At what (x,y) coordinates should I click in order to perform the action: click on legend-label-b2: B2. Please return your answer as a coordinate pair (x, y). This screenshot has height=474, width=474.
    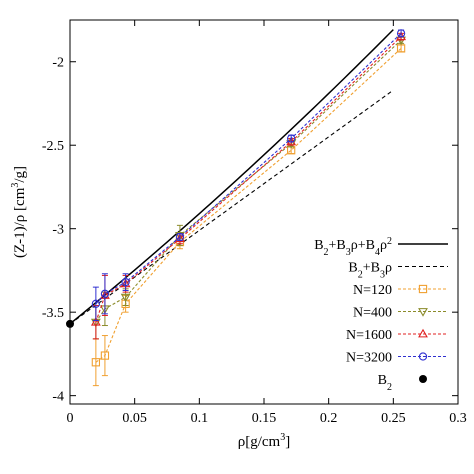
    Looking at the image, I should click on (385, 383).